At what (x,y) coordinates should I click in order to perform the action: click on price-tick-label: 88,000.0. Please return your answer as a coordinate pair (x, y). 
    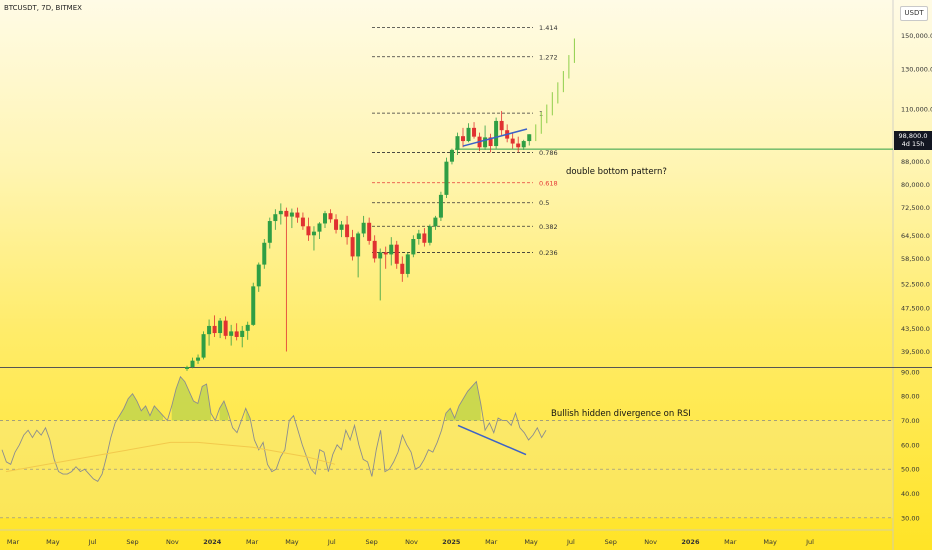
    Looking at the image, I should click on (915, 162).